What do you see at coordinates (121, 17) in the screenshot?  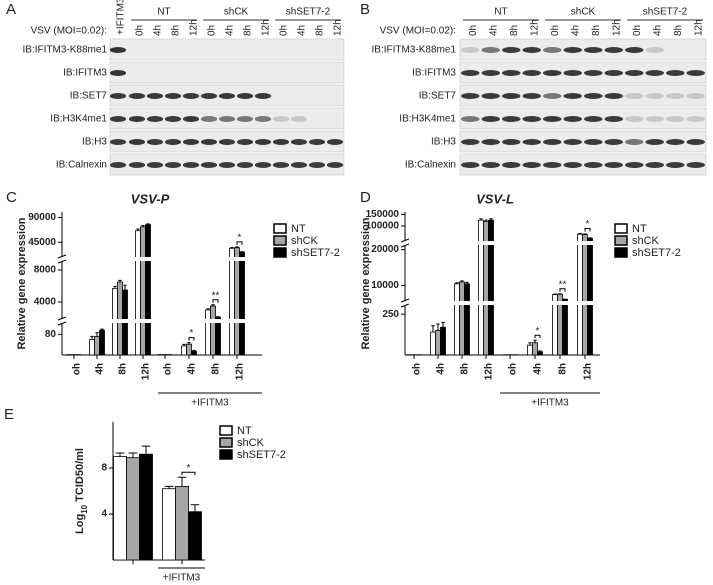 I see `lane-label: +IFITM3` at bounding box center [121, 17].